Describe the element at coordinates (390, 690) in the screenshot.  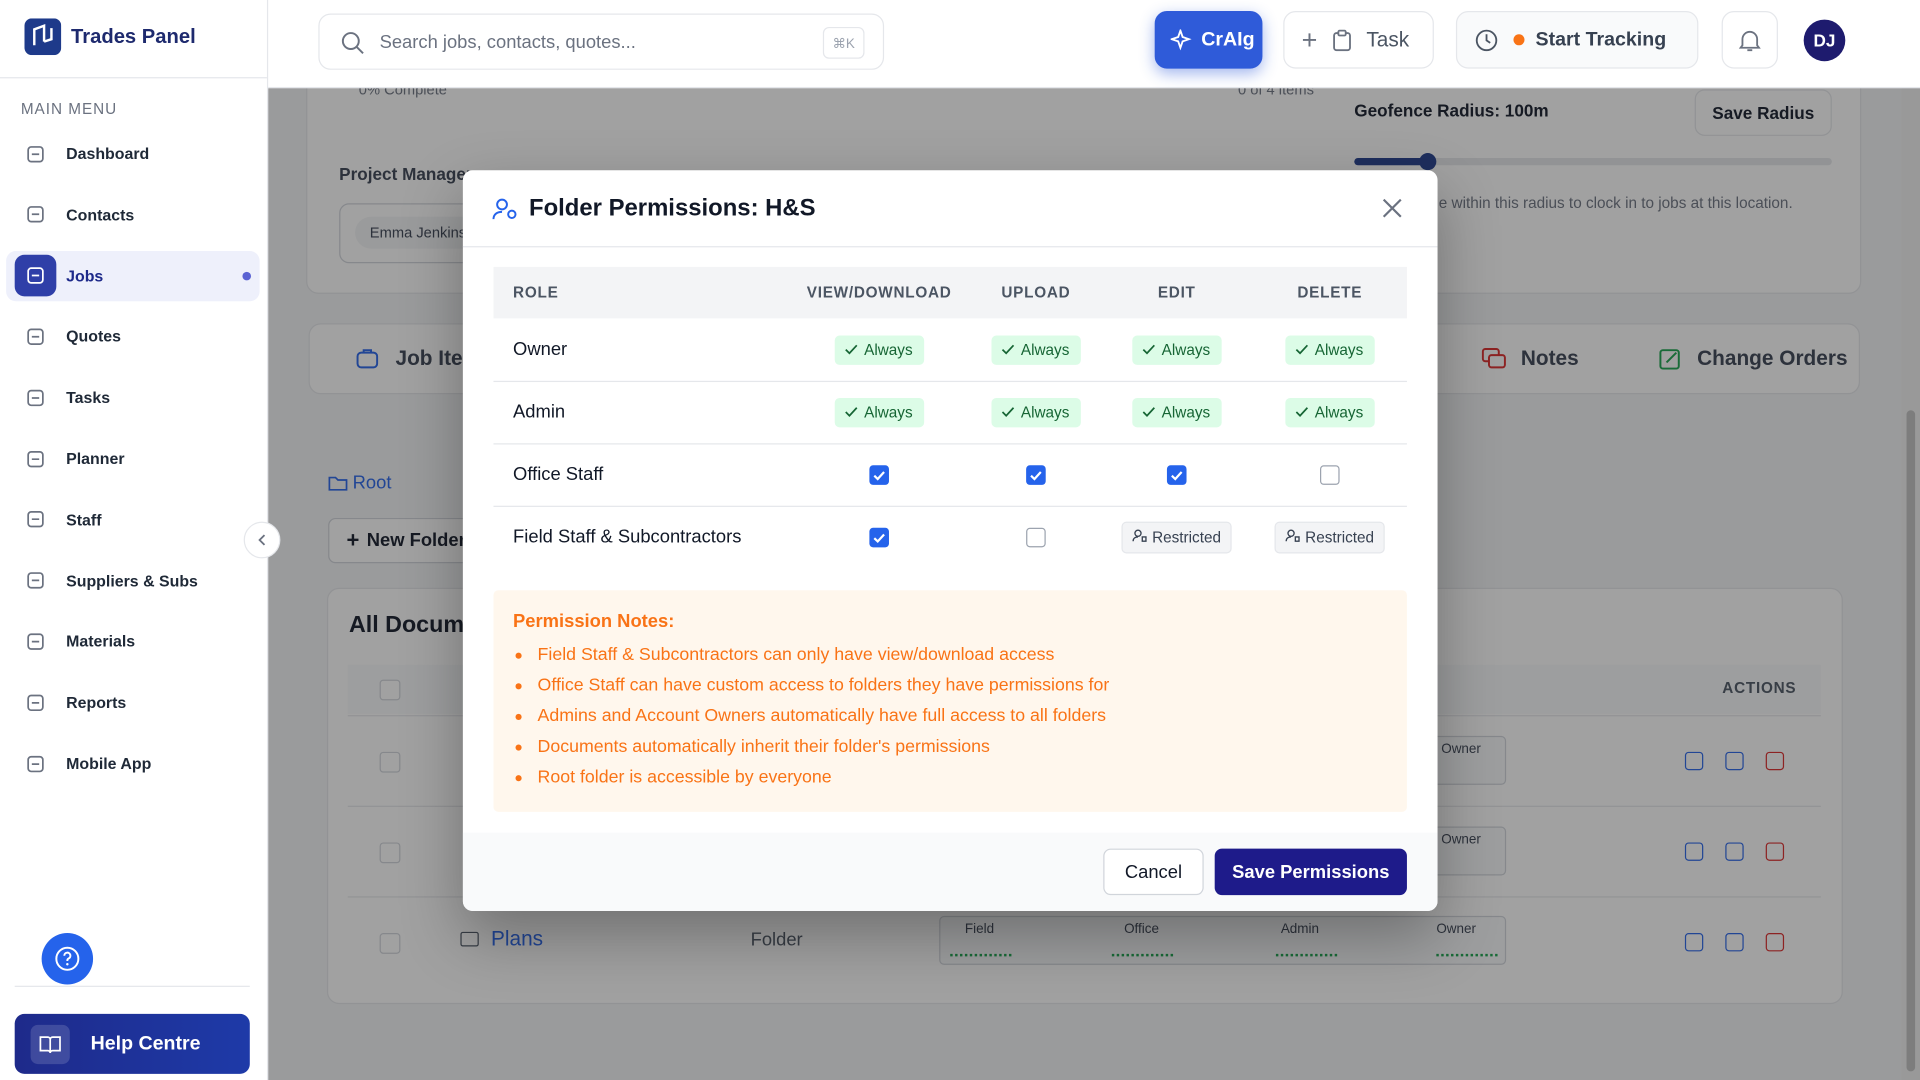
I see `select-all` at that location.